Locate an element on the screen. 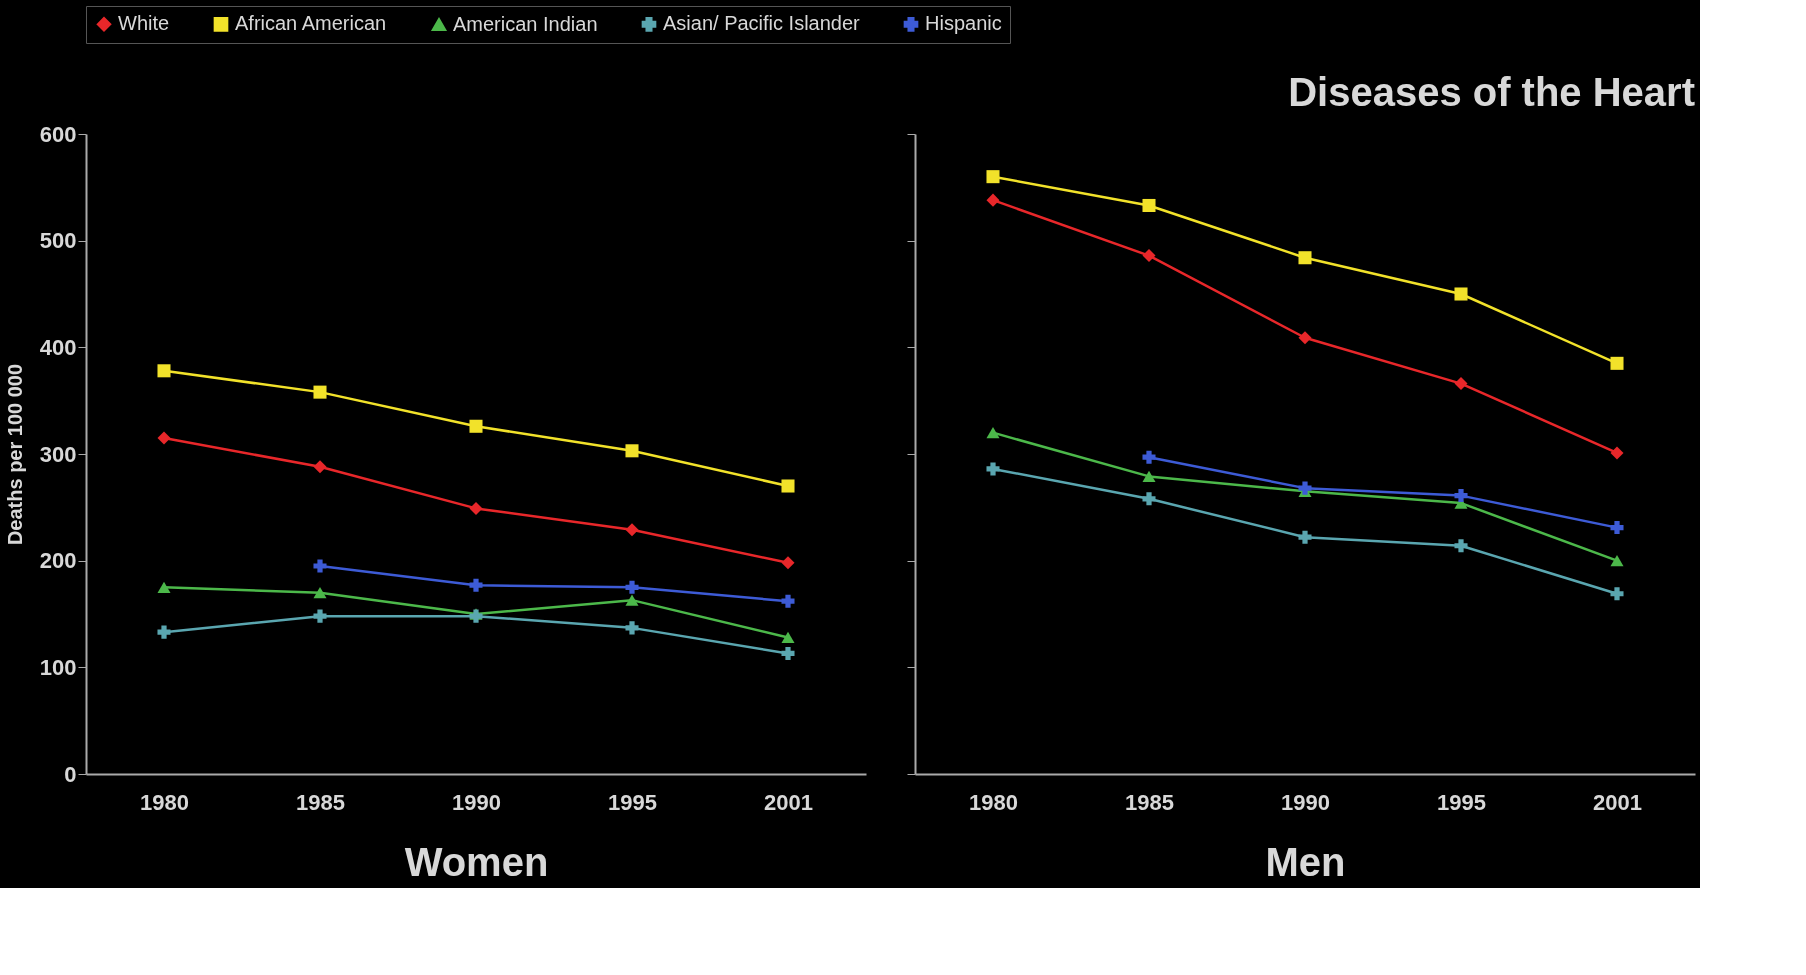 The height and width of the screenshot is (975, 1806). y-tick-label: 500 is located at coordinates (58, 241).